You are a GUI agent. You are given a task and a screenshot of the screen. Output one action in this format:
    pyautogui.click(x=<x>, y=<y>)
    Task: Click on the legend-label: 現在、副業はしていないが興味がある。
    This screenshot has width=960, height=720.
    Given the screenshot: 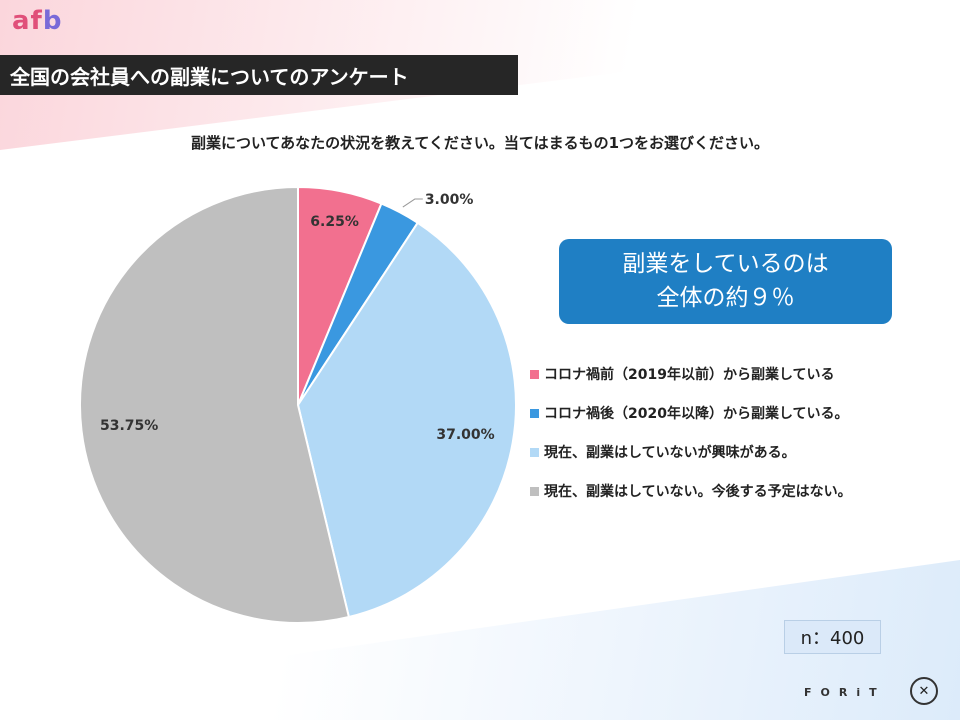 What is the action you would take?
    pyautogui.click(x=670, y=453)
    